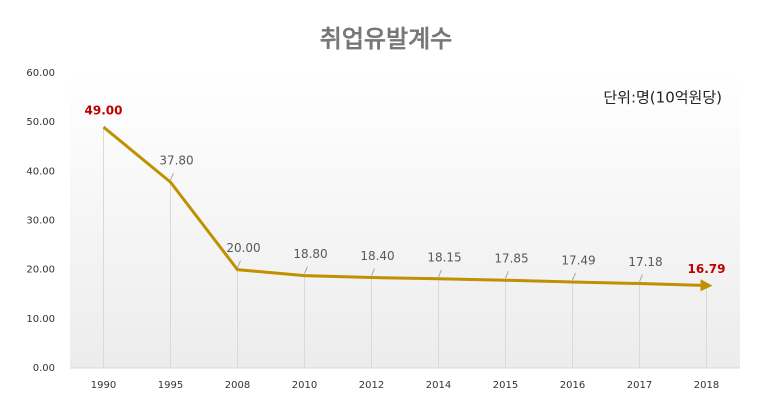  What do you see at coordinates (511, 259) in the screenshot?
I see `value-label: 17.85` at bounding box center [511, 259].